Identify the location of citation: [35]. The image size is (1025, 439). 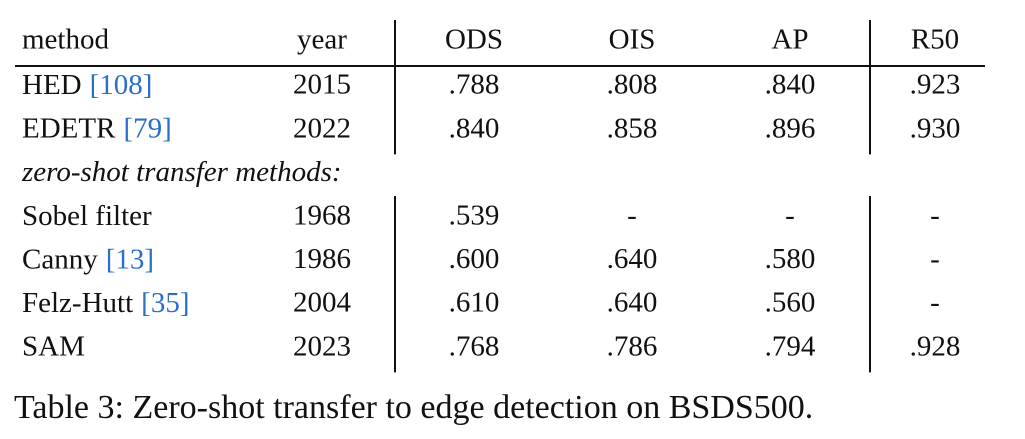
(165, 303).